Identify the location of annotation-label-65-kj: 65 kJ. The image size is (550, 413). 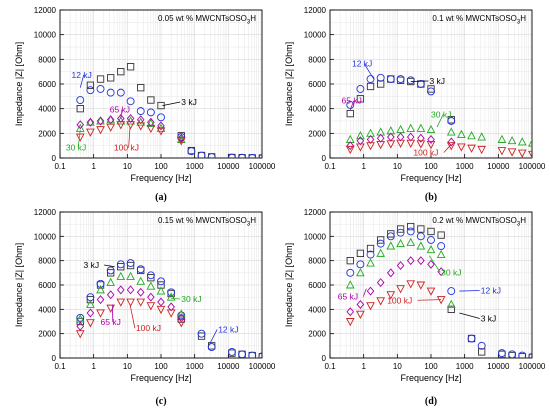
(352, 101).